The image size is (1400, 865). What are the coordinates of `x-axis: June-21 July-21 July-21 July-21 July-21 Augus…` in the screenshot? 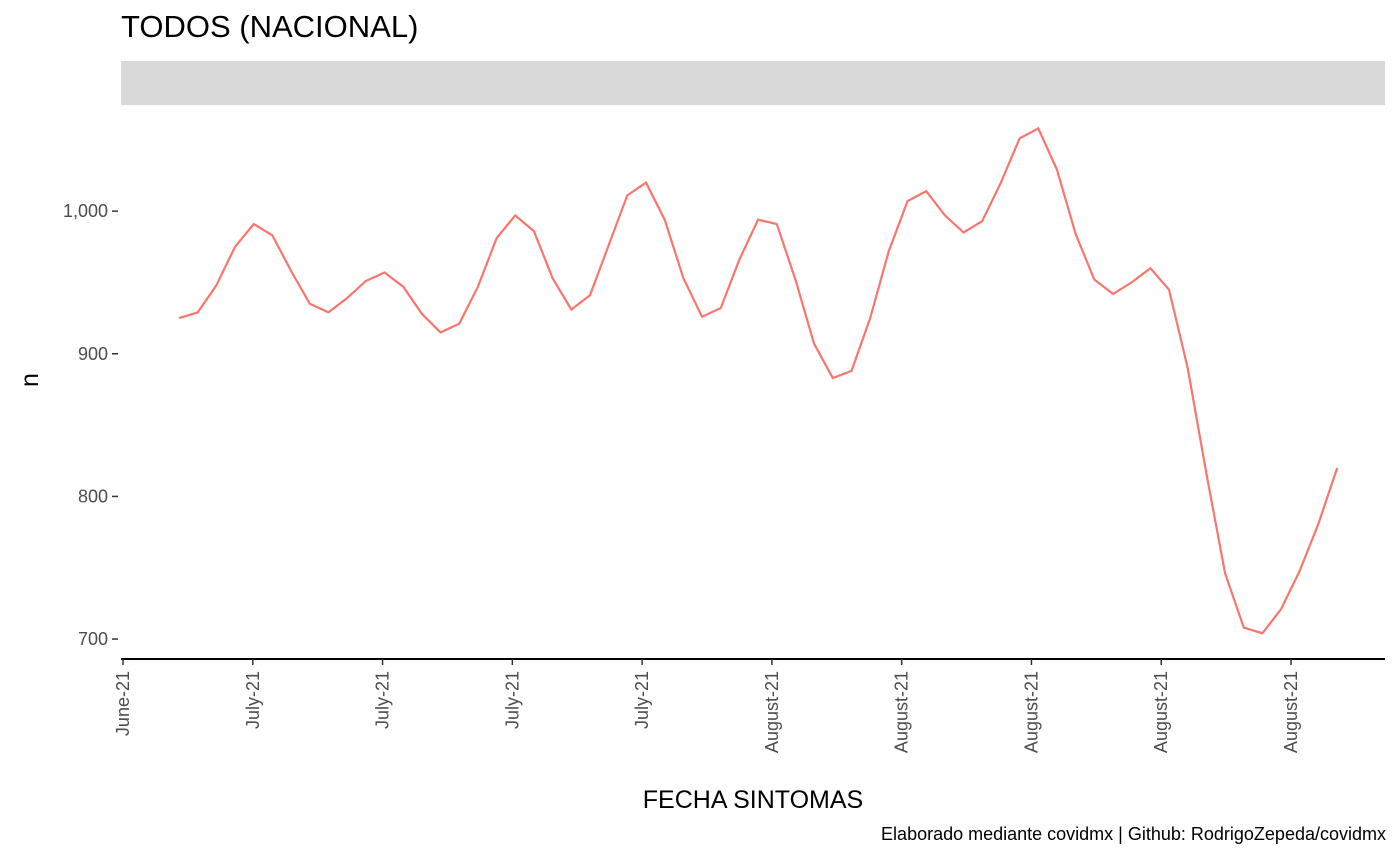 It's located at (749, 705).